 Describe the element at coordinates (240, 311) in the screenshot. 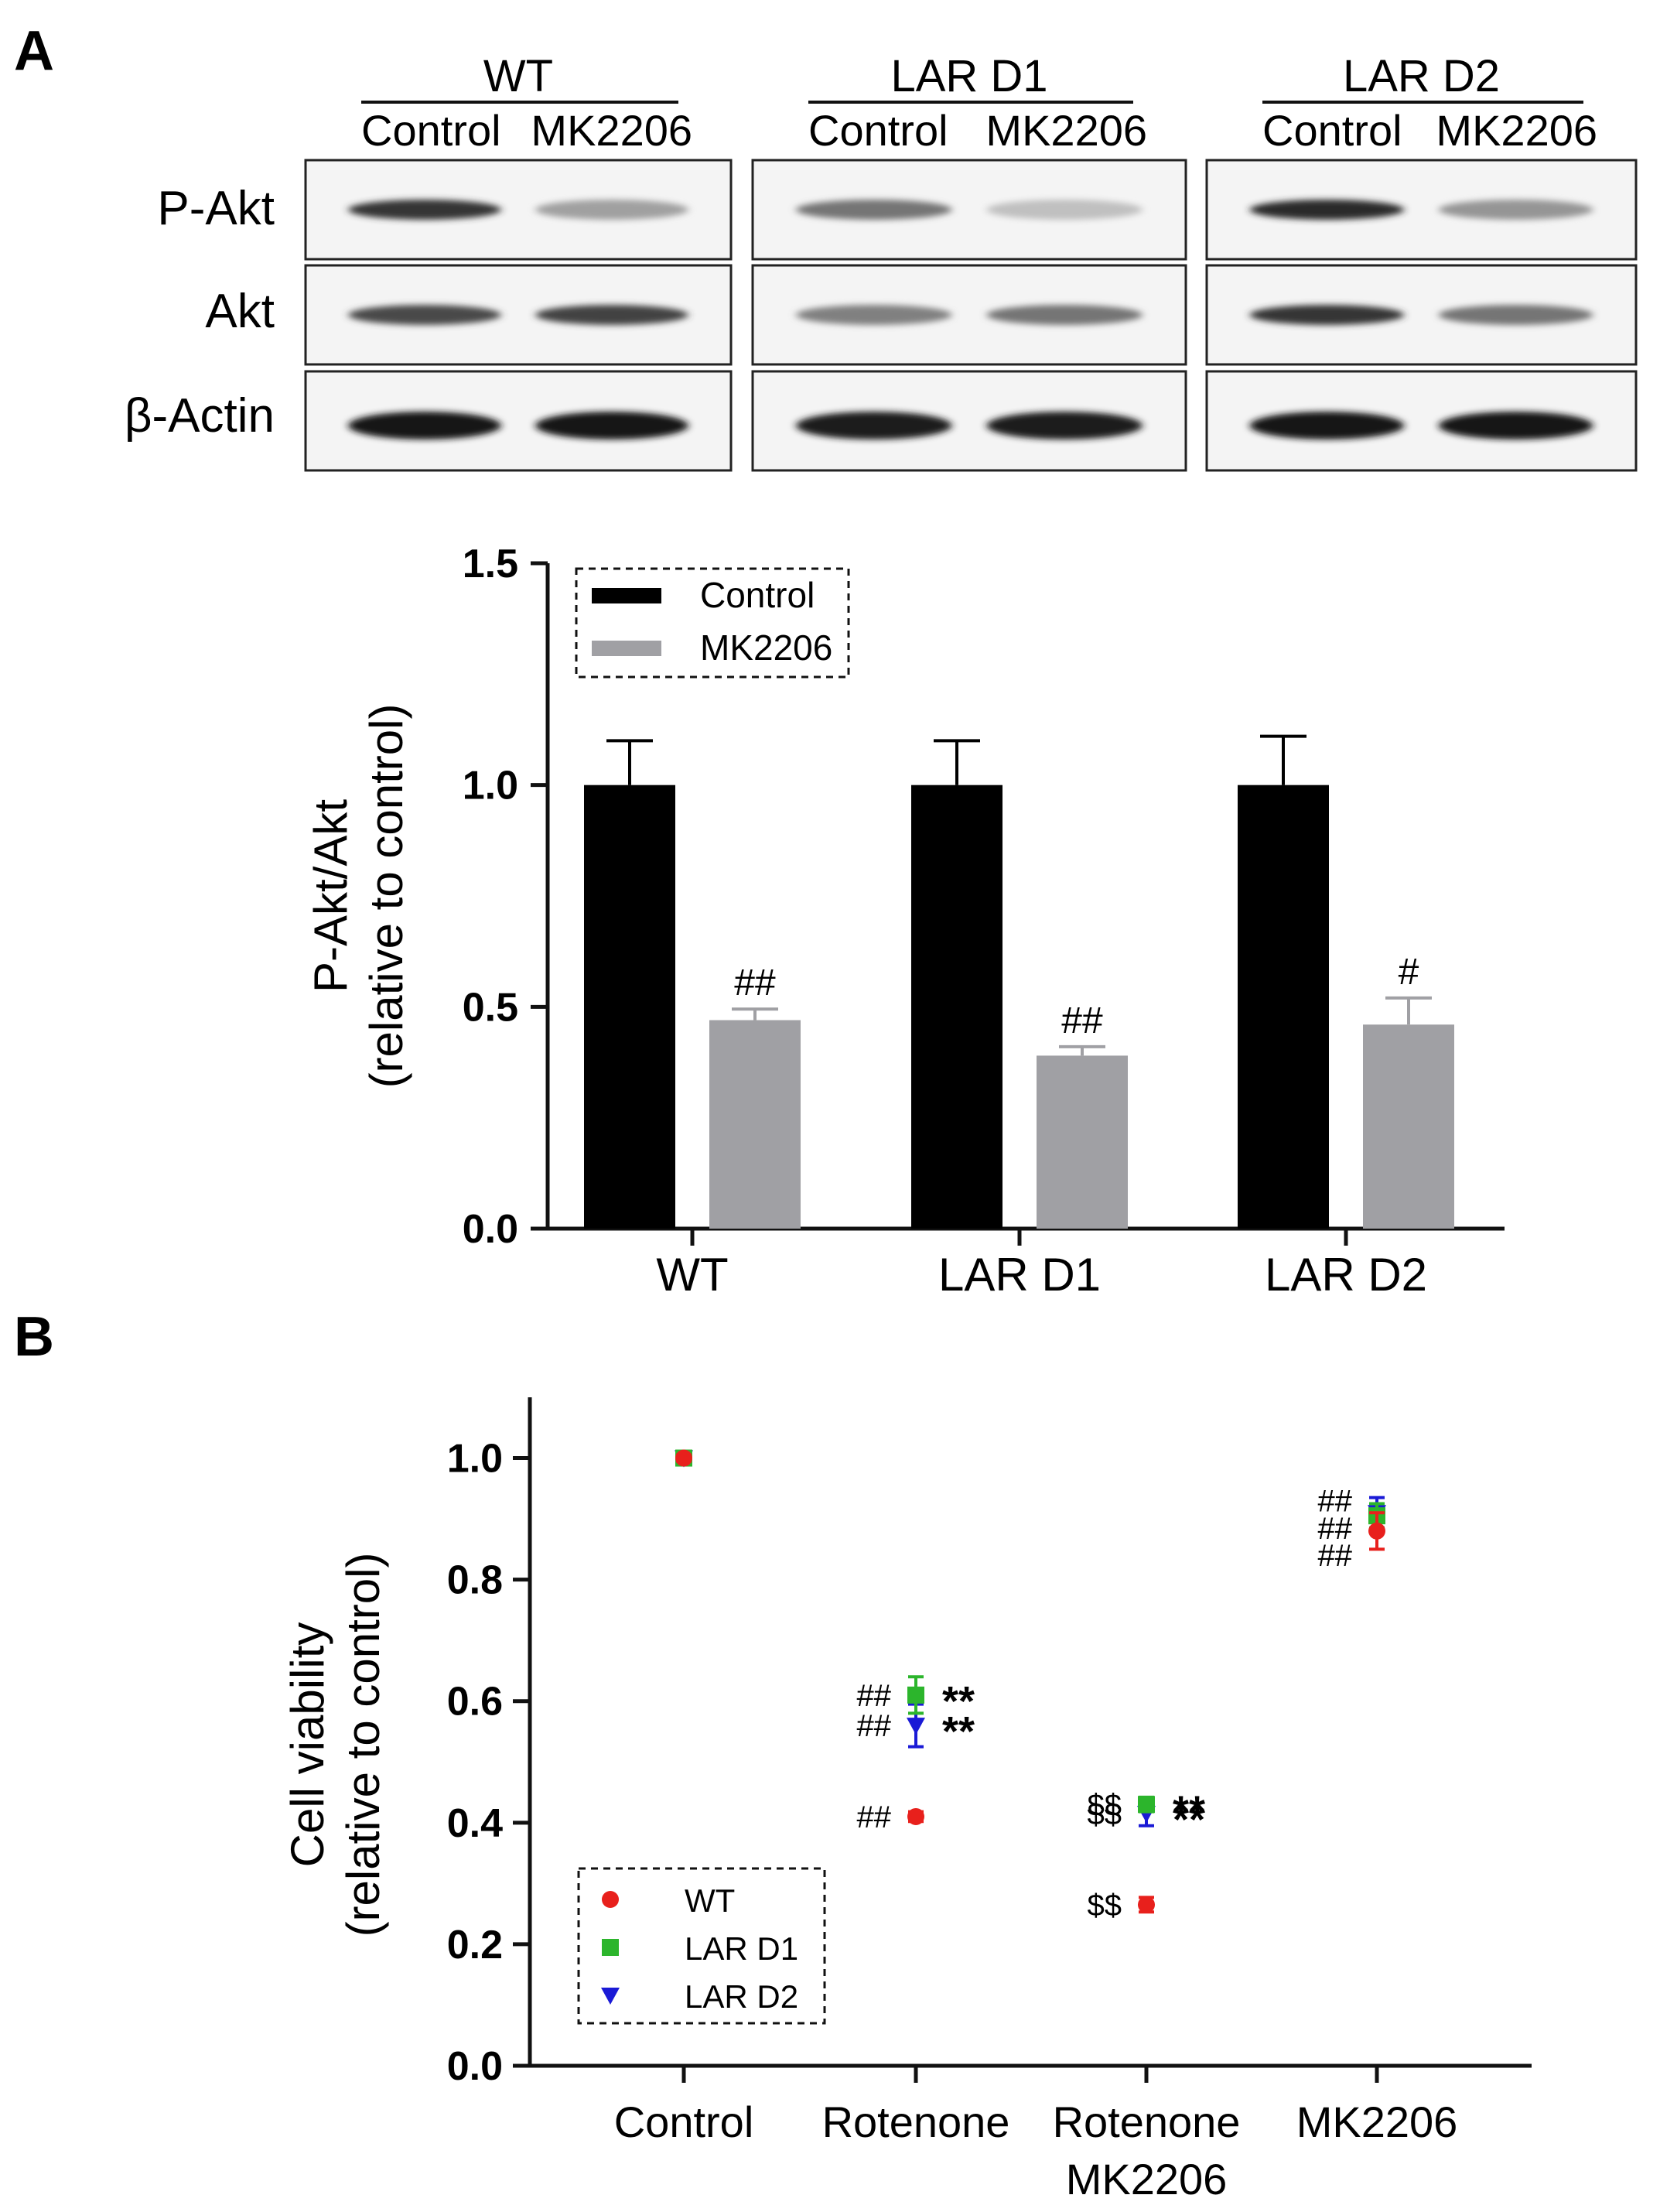

I see `blot-row-label: Akt` at that location.